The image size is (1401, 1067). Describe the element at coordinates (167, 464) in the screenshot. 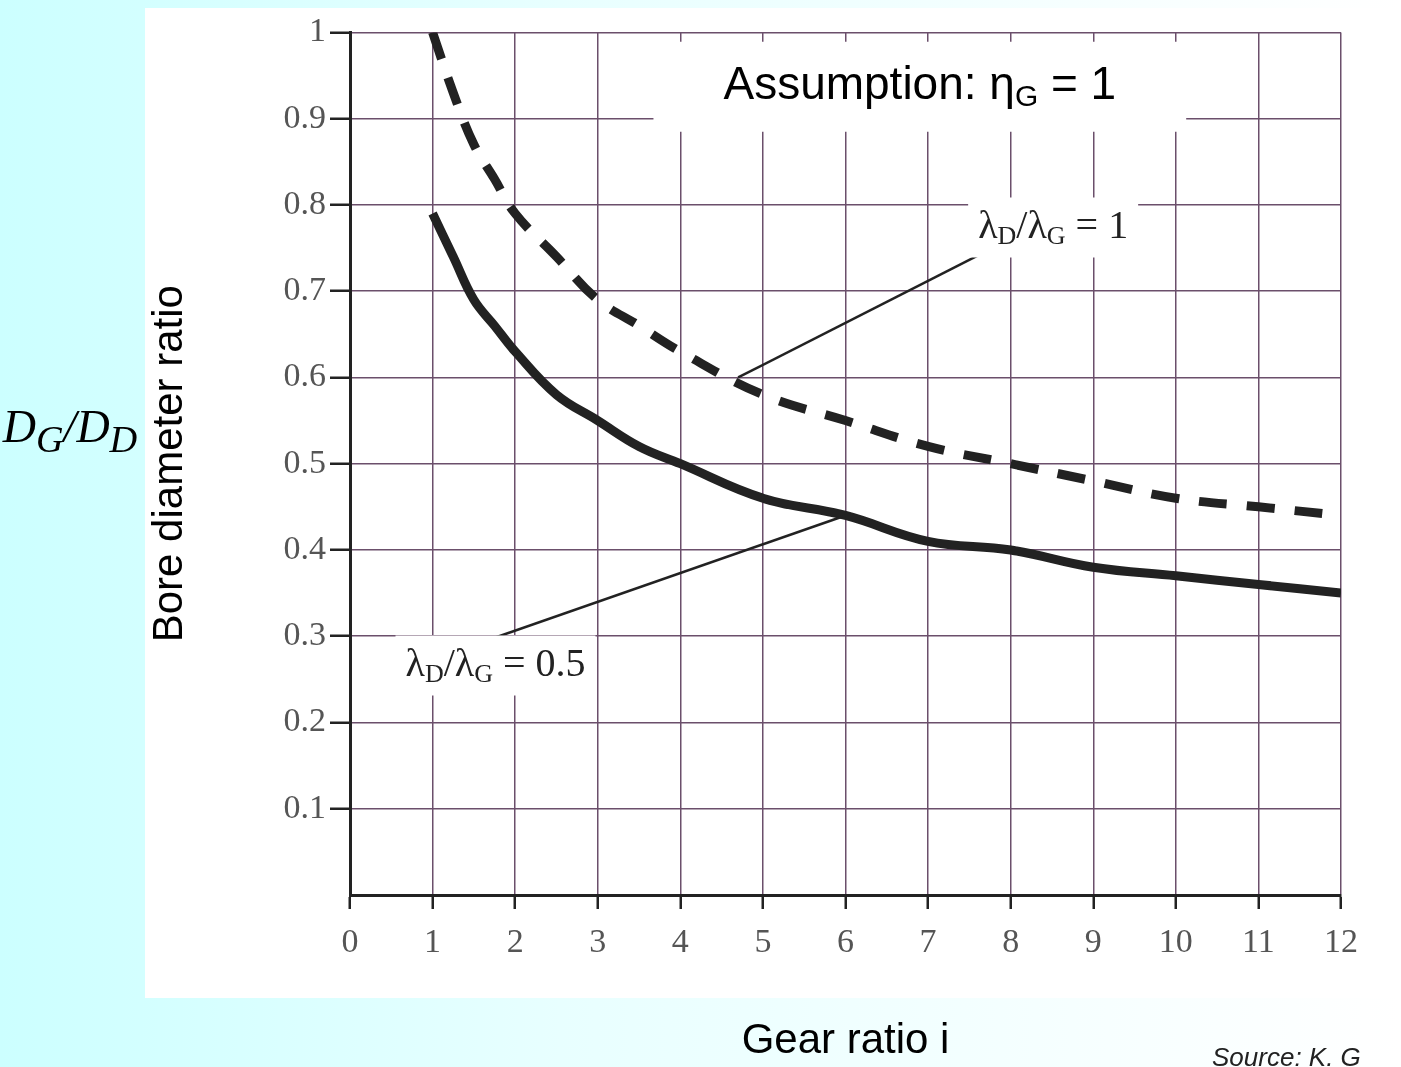

I see `y-axis-title: Bore diameter ratio` at that location.